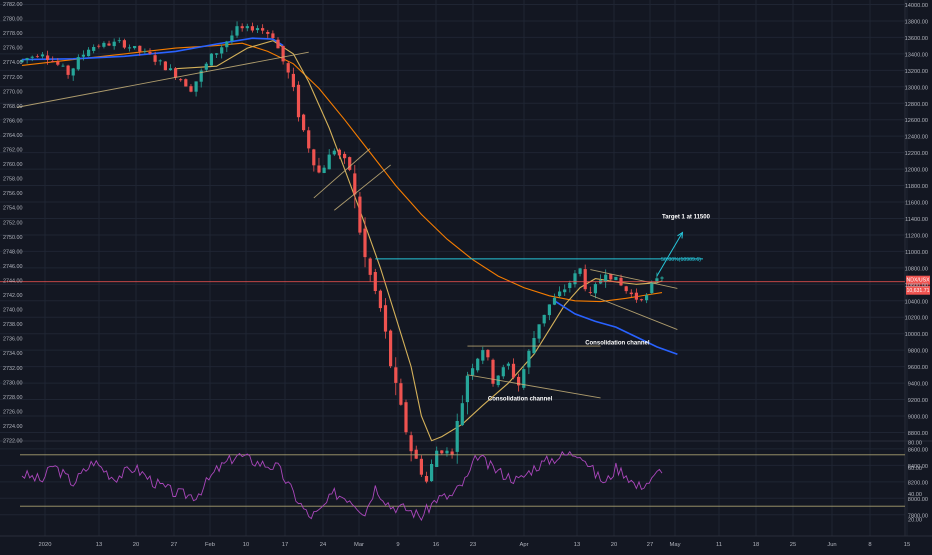 Image resolution: width=932 pixels, height=555 pixels. Describe the element at coordinates (13, 427) in the screenshot. I see `left-axis-tick: 2724.00` at that location.